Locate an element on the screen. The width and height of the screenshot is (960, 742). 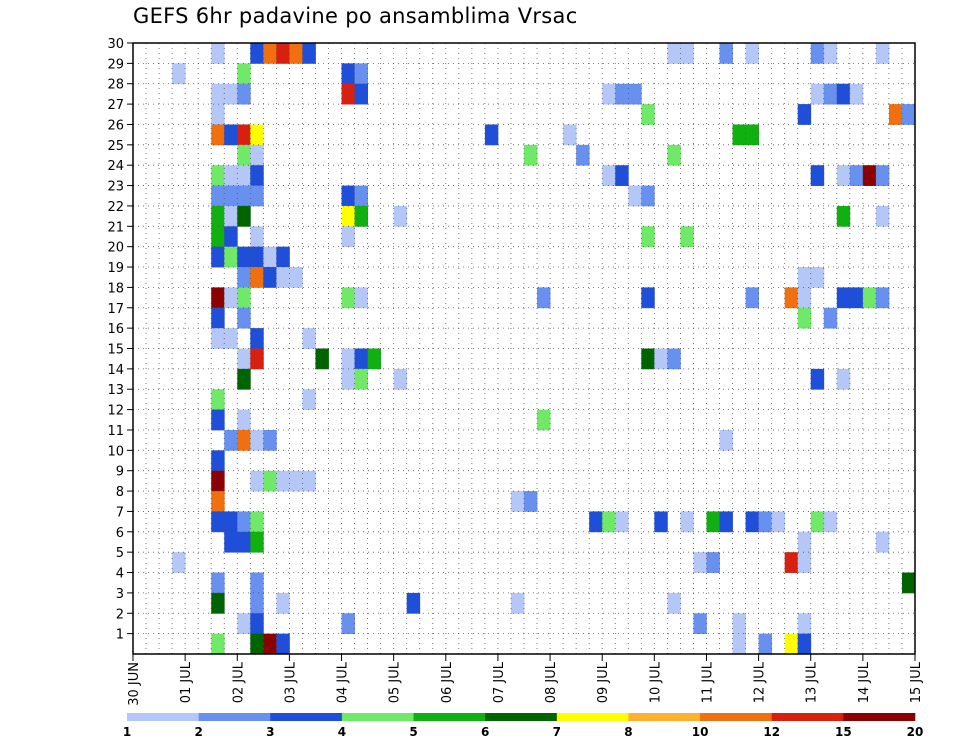
y-tick-label: 20 is located at coordinates (115, 248).